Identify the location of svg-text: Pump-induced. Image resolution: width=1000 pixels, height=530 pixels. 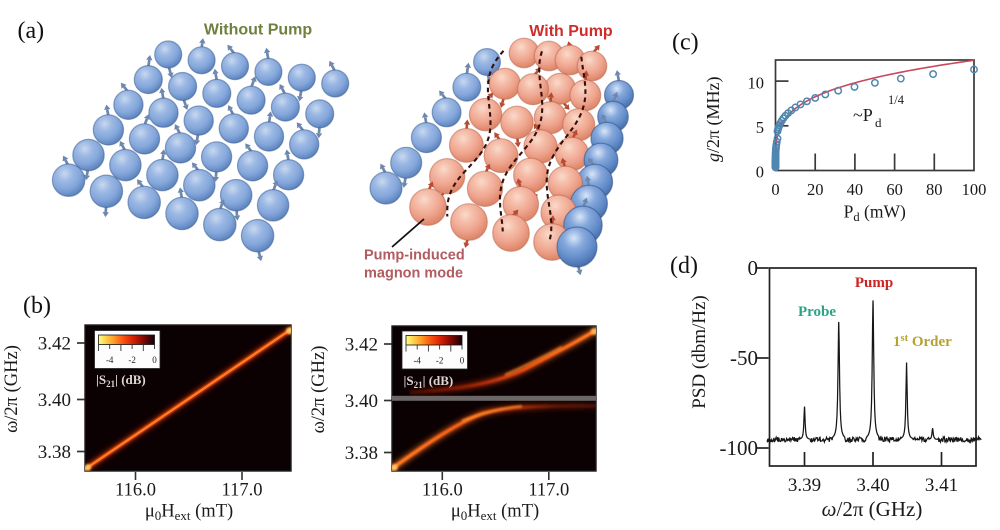
(414, 256).